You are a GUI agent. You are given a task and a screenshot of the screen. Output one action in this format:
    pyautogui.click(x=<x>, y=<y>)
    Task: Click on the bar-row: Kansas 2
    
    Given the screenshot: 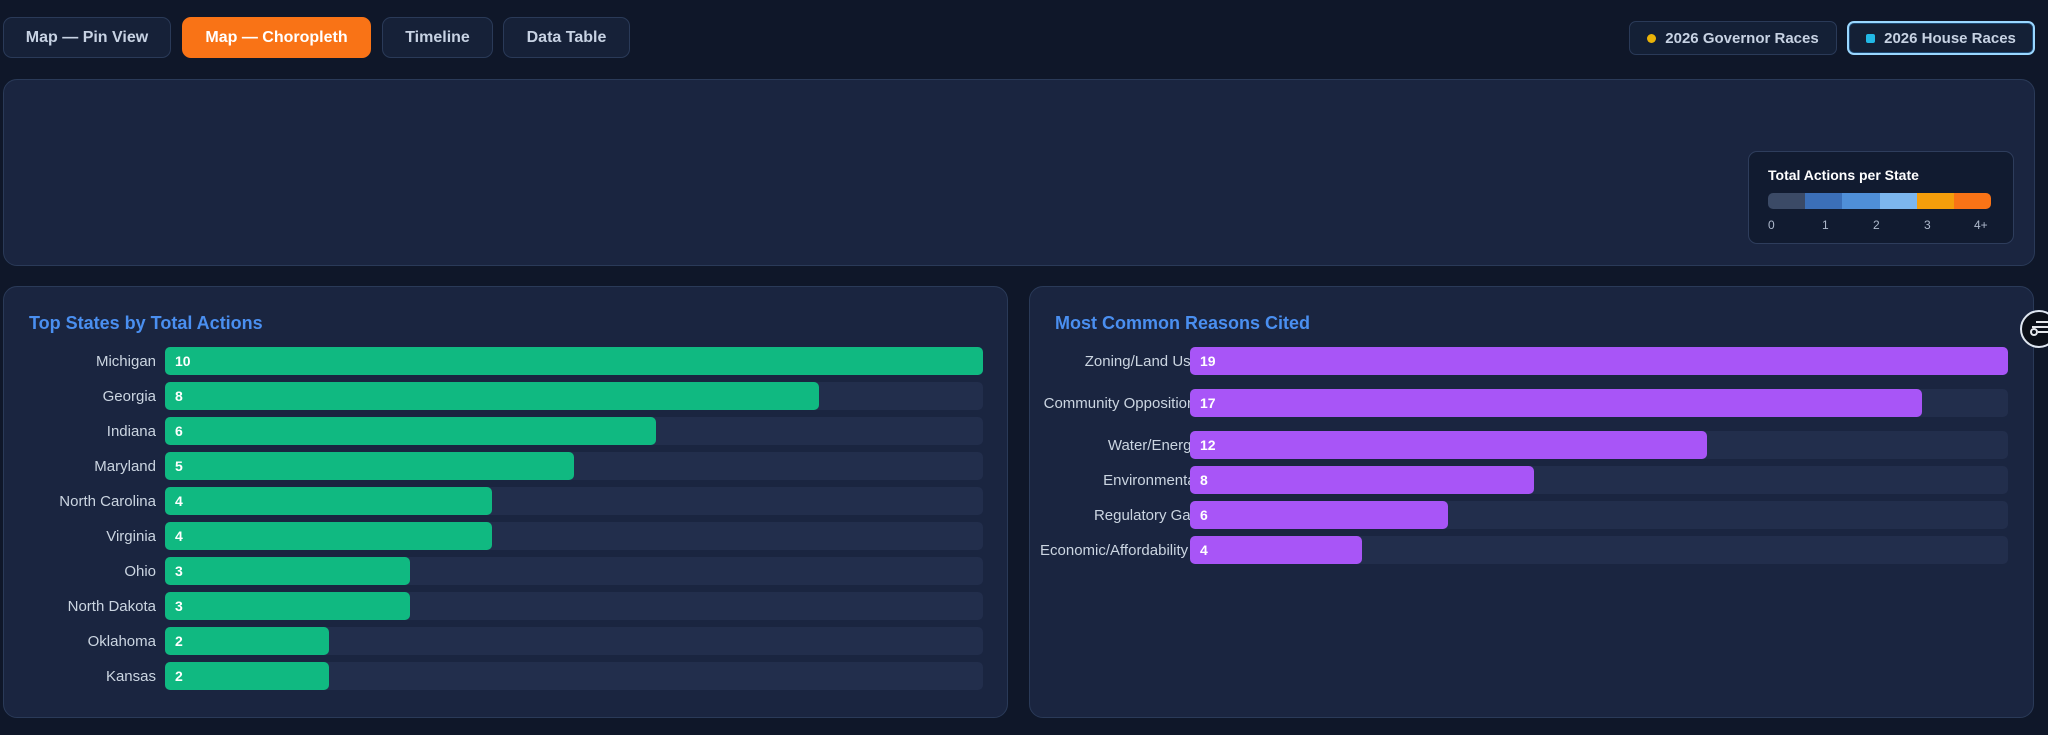 What is the action you would take?
    pyautogui.click(x=505, y=676)
    